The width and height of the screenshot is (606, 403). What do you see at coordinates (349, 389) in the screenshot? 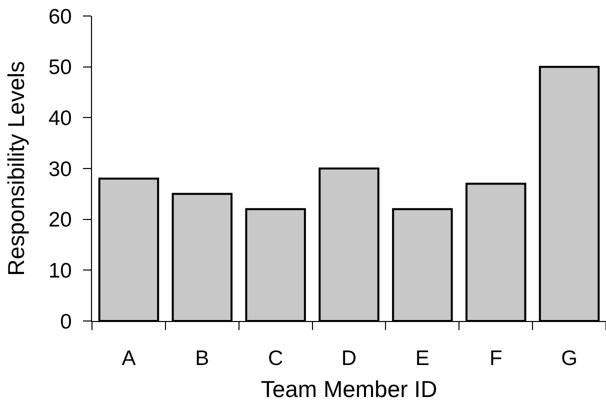
I see `x-axis-title: Team Member ID` at bounding box center [349, 389].